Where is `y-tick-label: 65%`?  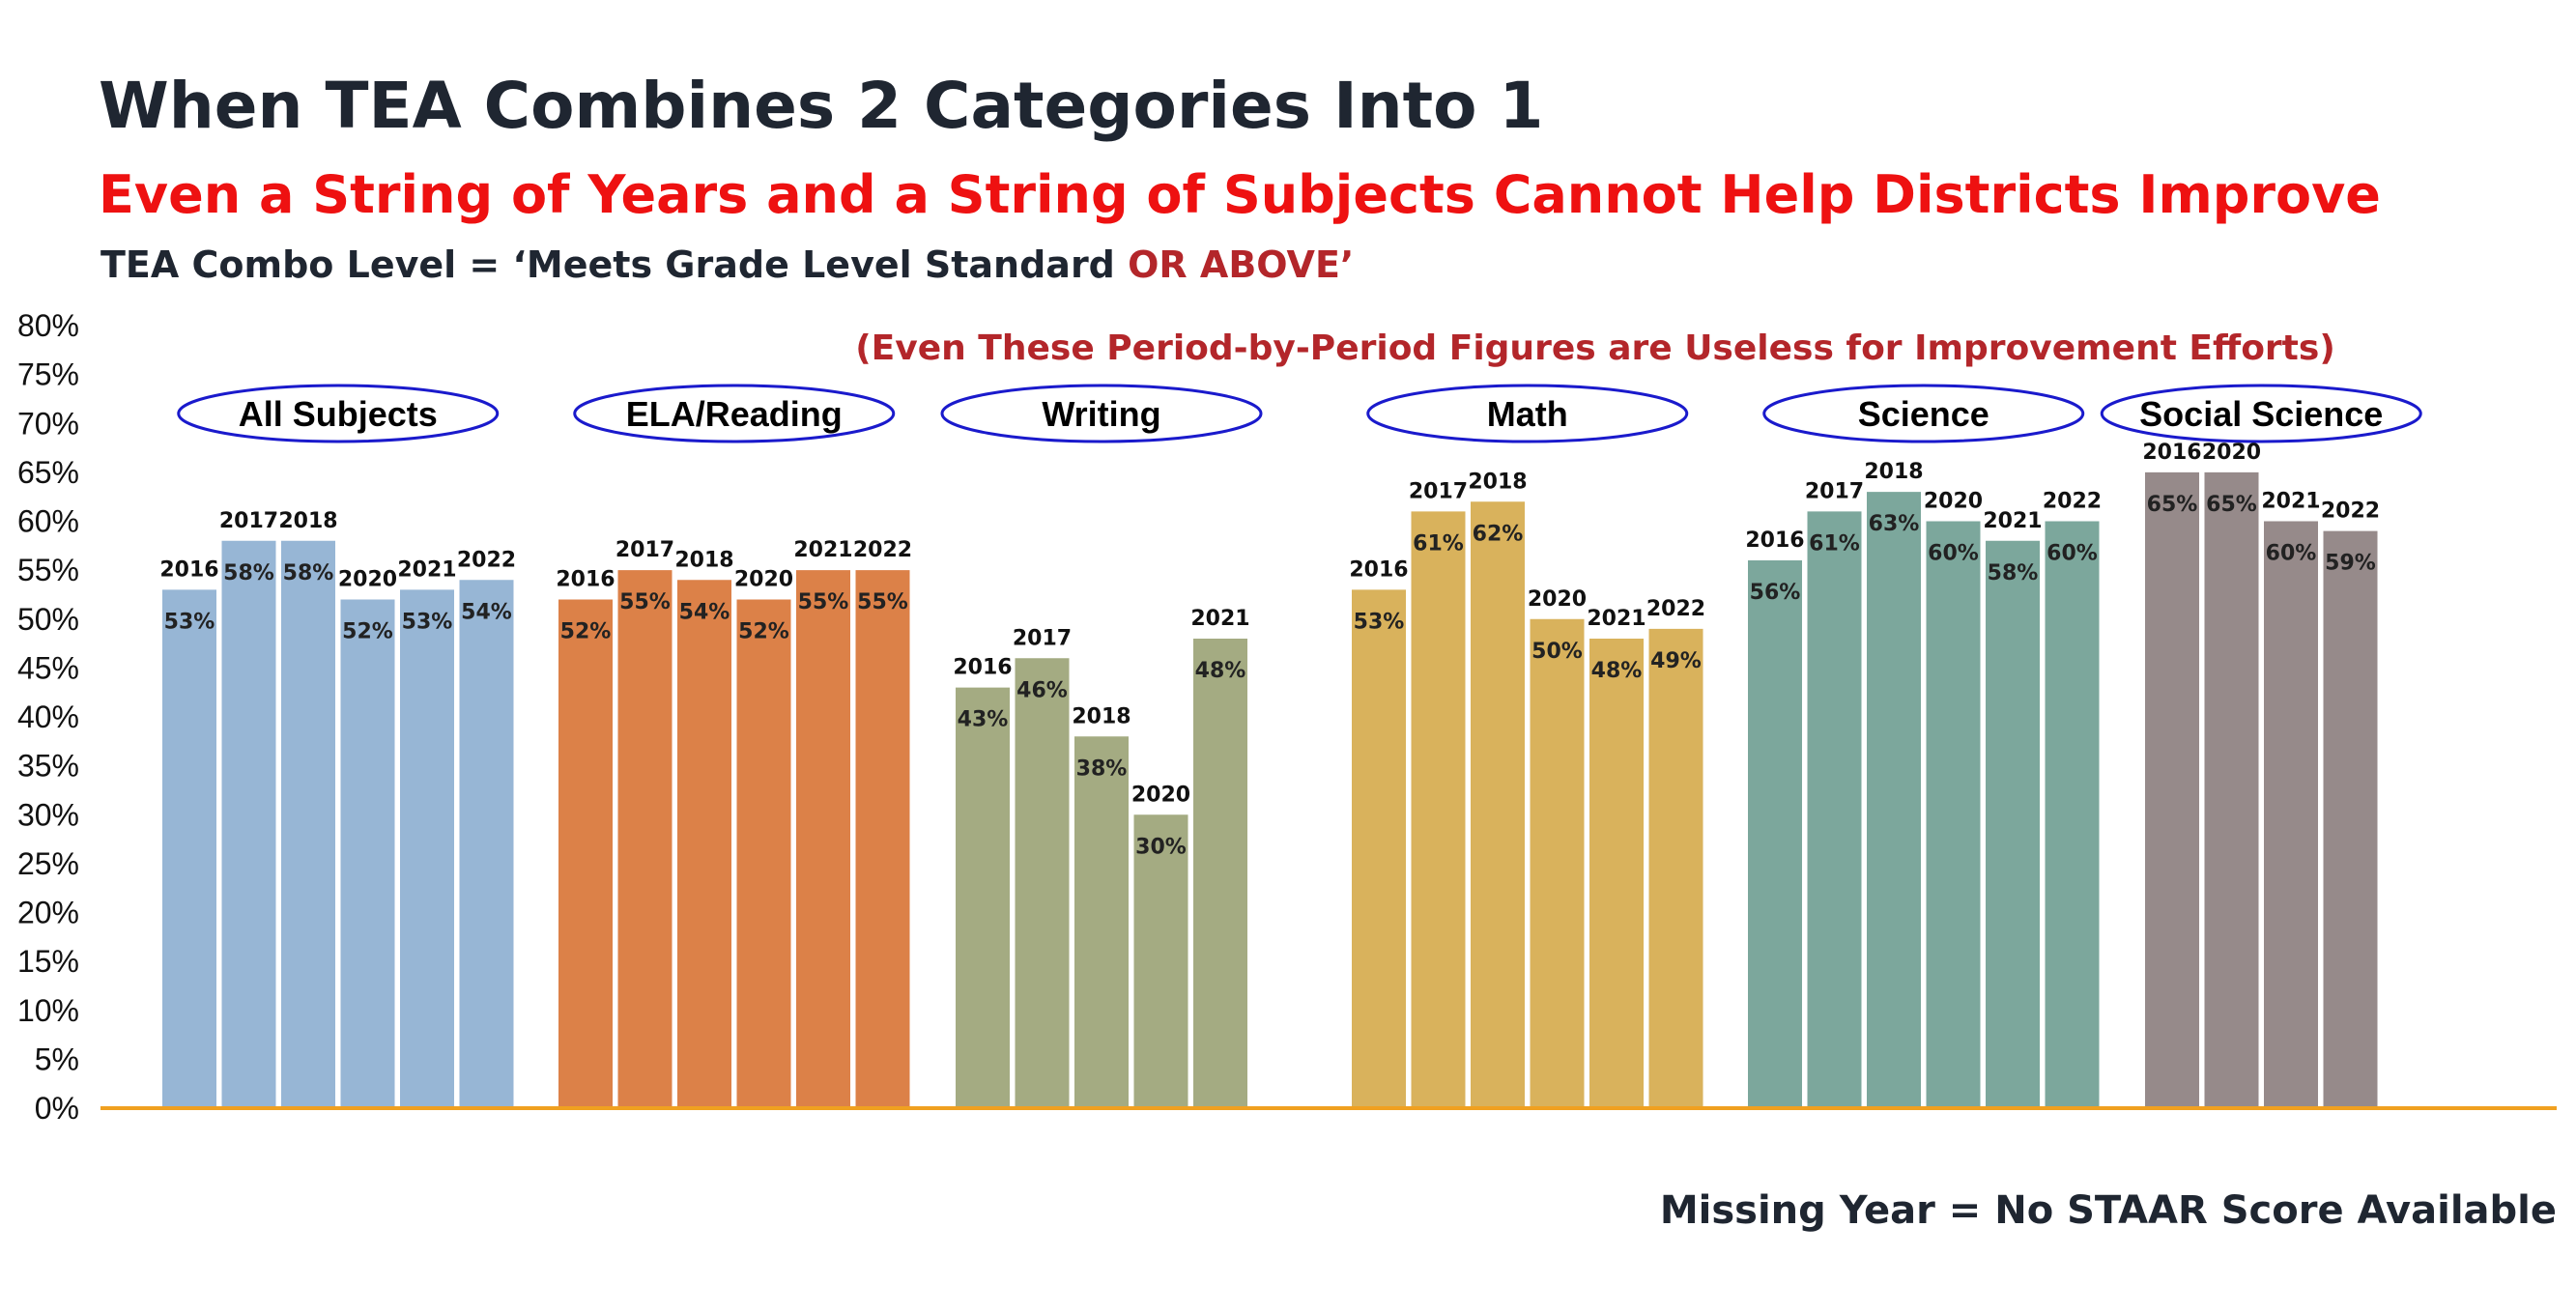 y-tick-label: 65% is located at coordinates (48, 473).